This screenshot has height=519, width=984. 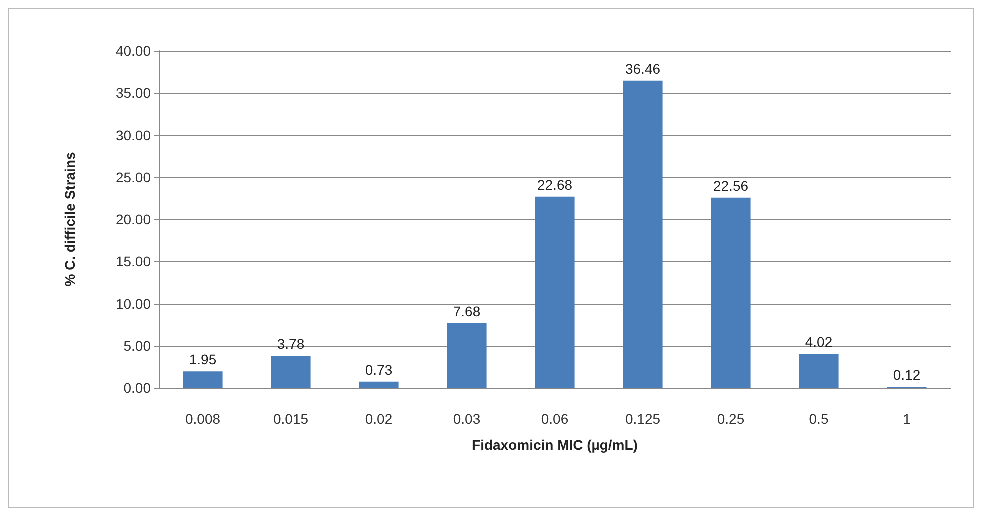 I want to click on data-label: 36.46, so click(x=643, y=68).